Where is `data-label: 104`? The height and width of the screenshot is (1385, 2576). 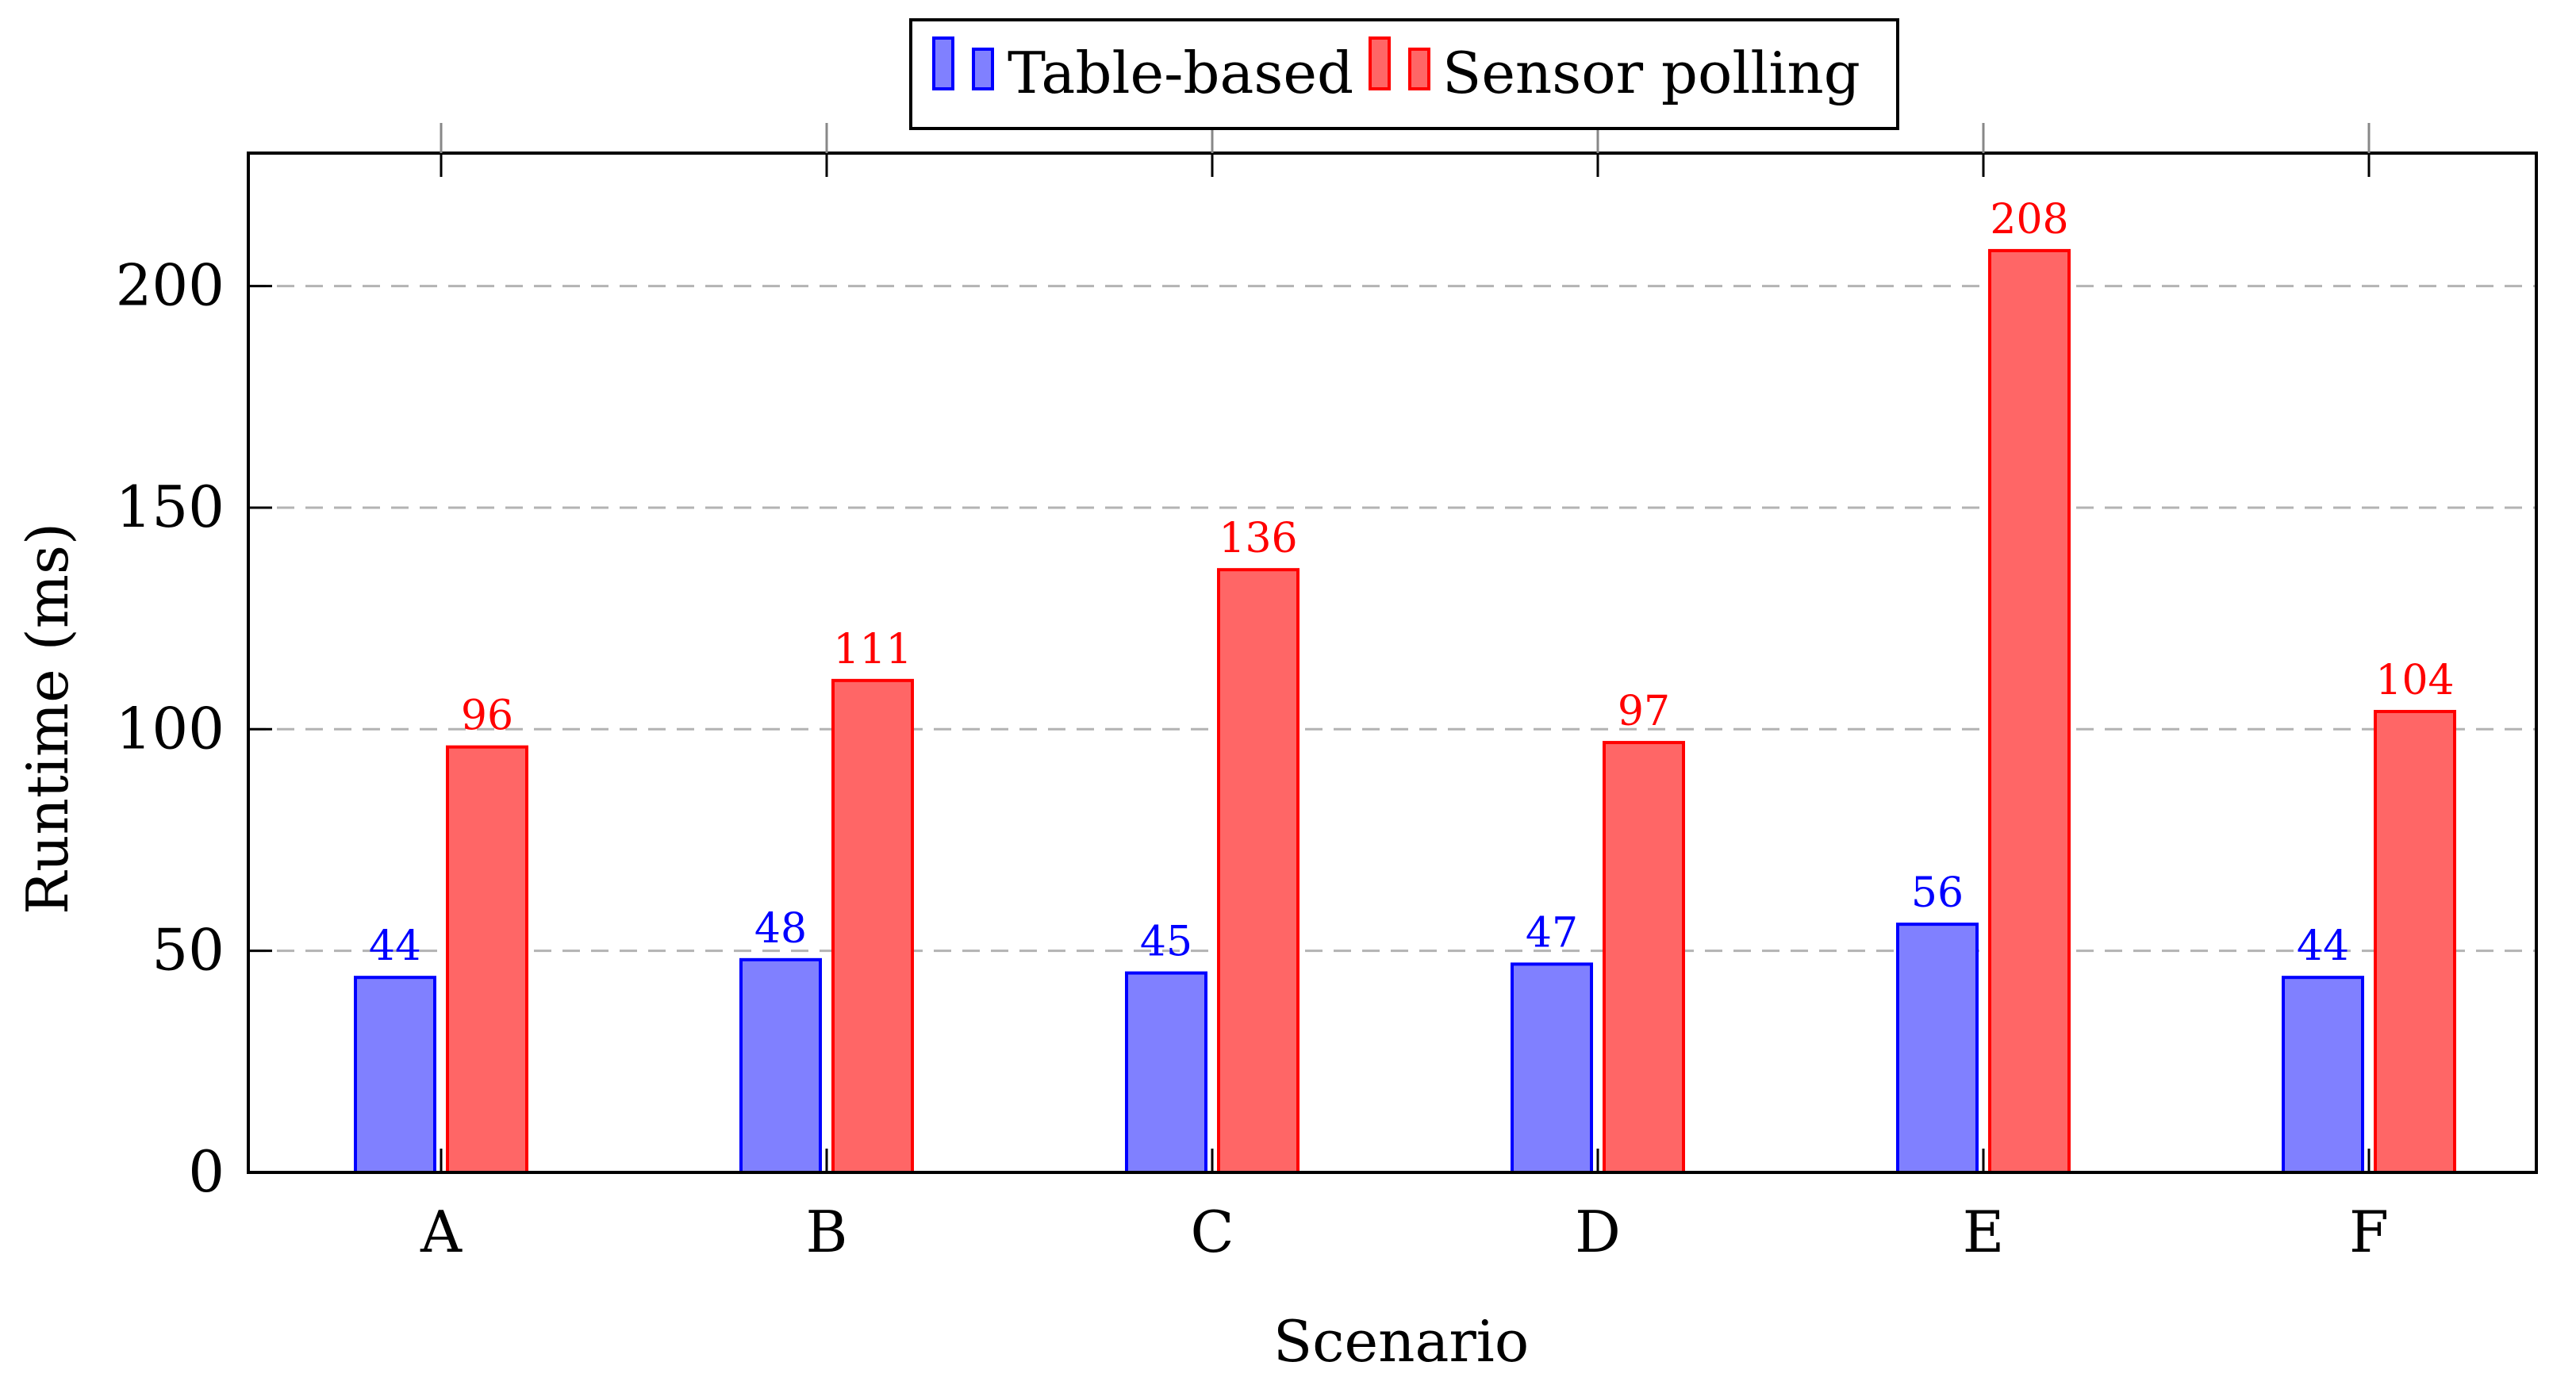 data-label: 104 is located at coordinates (2414, 680).